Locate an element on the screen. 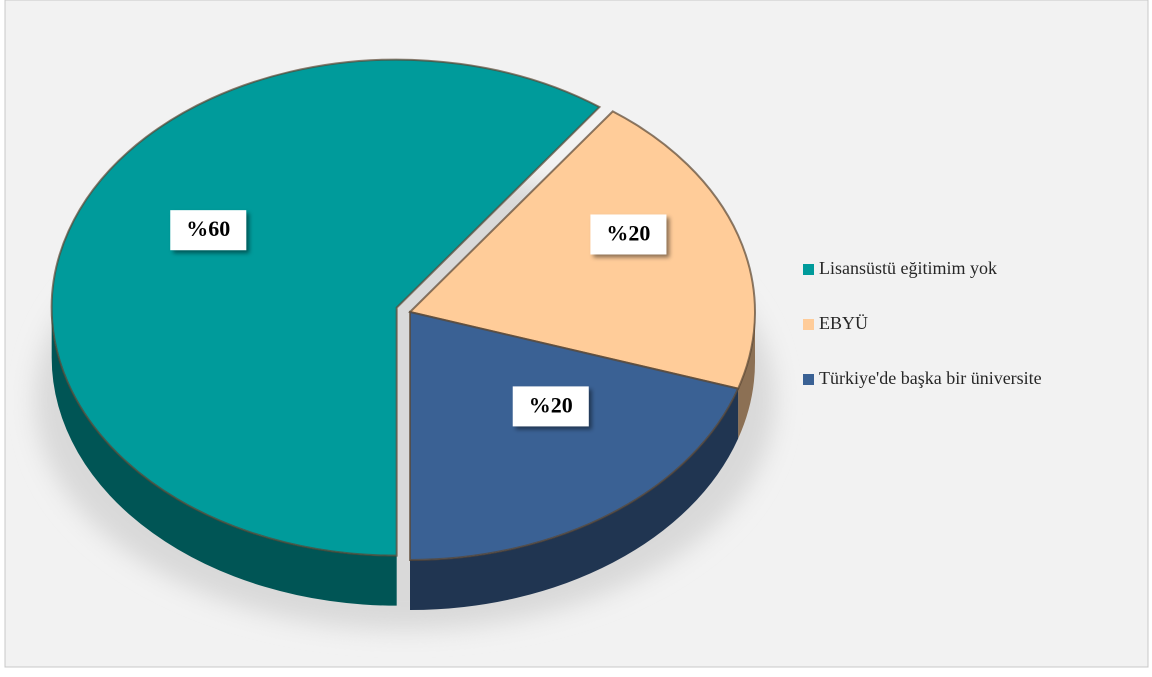 This screenshot has height=677, width=1152. legend-label: EBYÜ is located at coordinates (843, 323).